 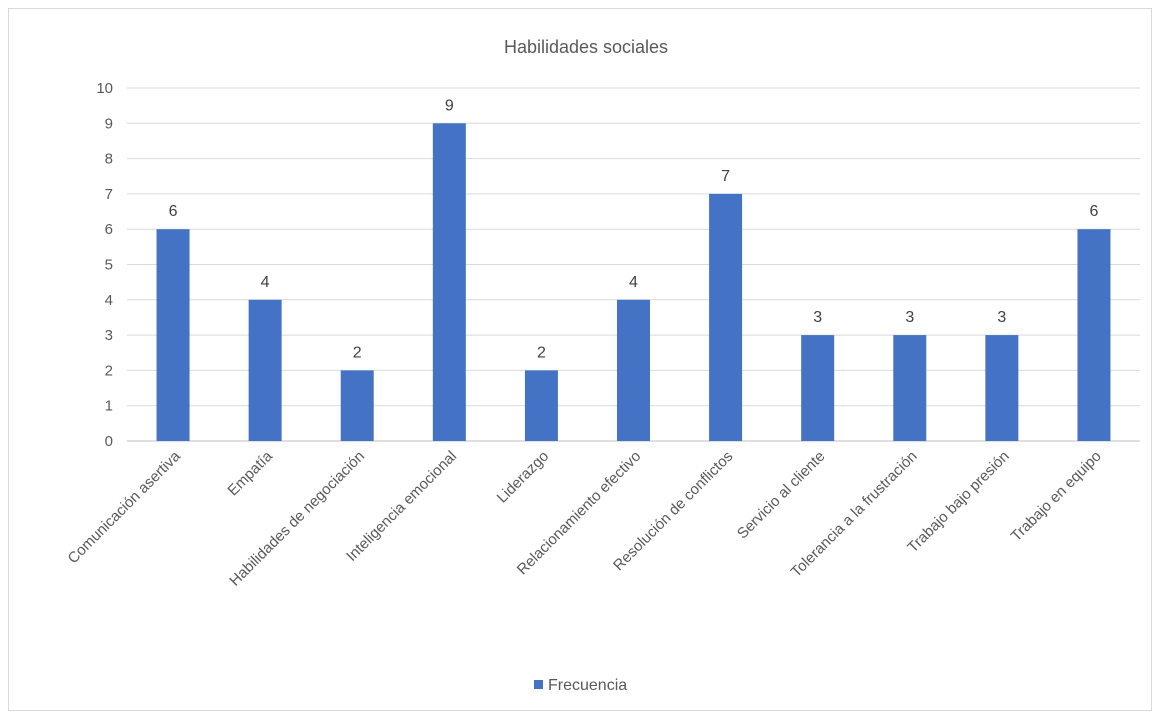 What do you see at coordinates (958, 502) in the screenshot?
I see `x-category-label: Trabajo bajo presión` at bounding box center [958, 502].